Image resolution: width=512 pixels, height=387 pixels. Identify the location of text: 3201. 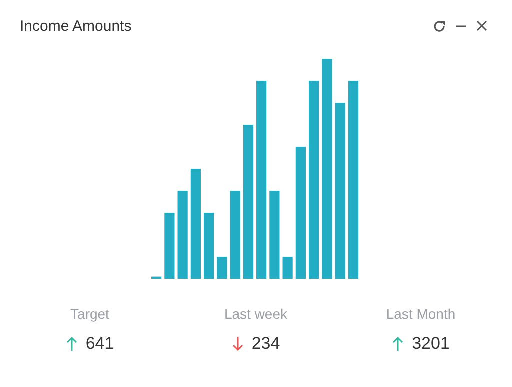
(431, 344).